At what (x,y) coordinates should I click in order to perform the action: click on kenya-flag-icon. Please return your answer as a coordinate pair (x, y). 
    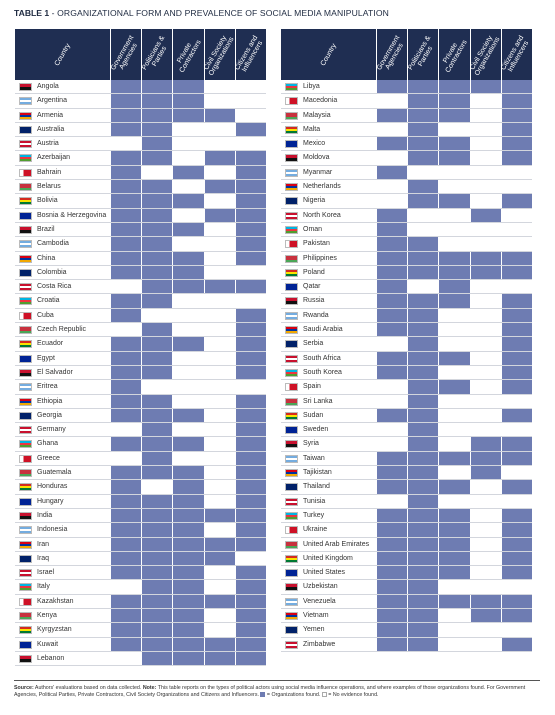
    Looking at the image, I should click on (25, 615).